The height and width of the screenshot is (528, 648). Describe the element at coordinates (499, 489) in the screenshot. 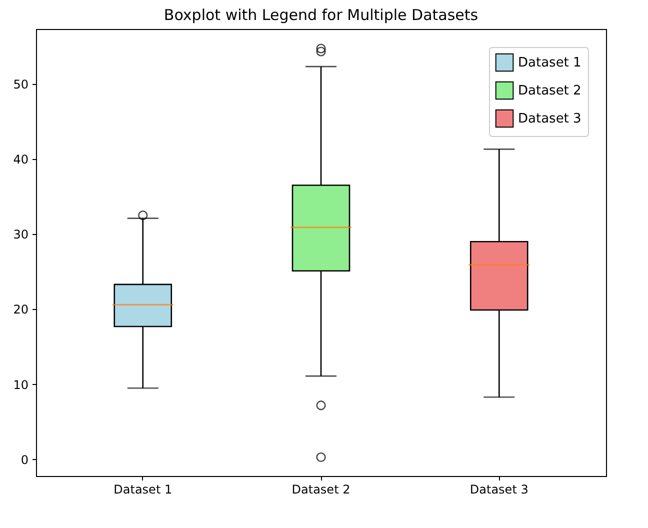

I see `x-tick-label: Dataset 3` at that location.